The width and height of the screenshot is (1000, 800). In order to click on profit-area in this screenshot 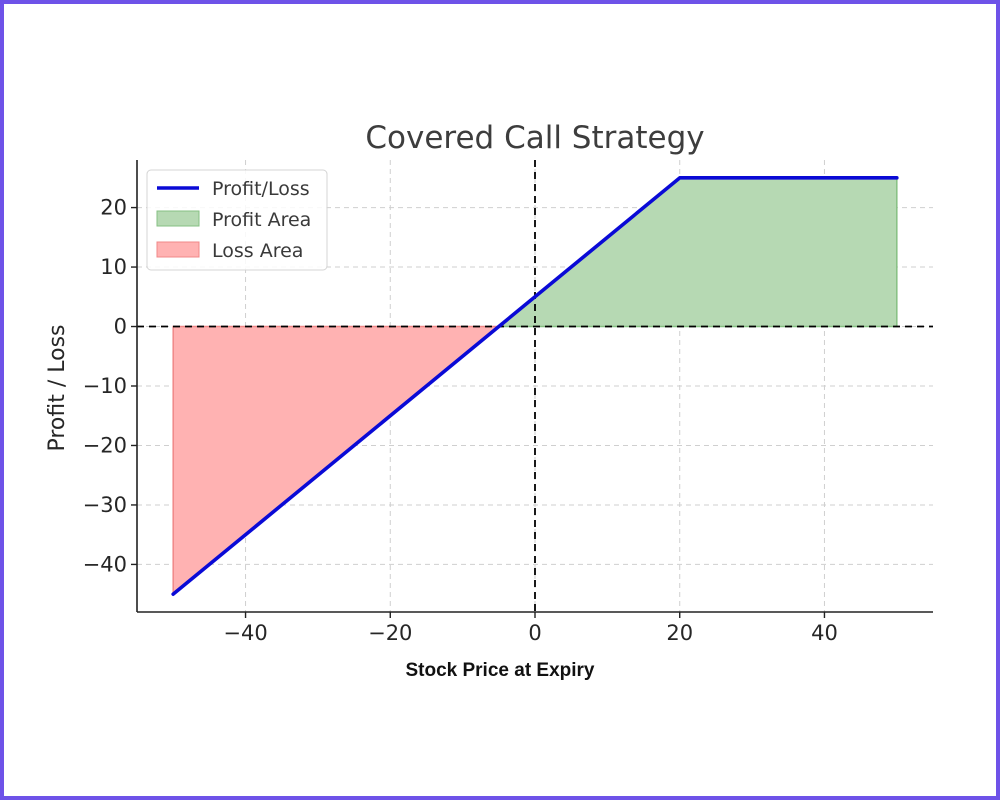, I will do `click(697, 252)`.